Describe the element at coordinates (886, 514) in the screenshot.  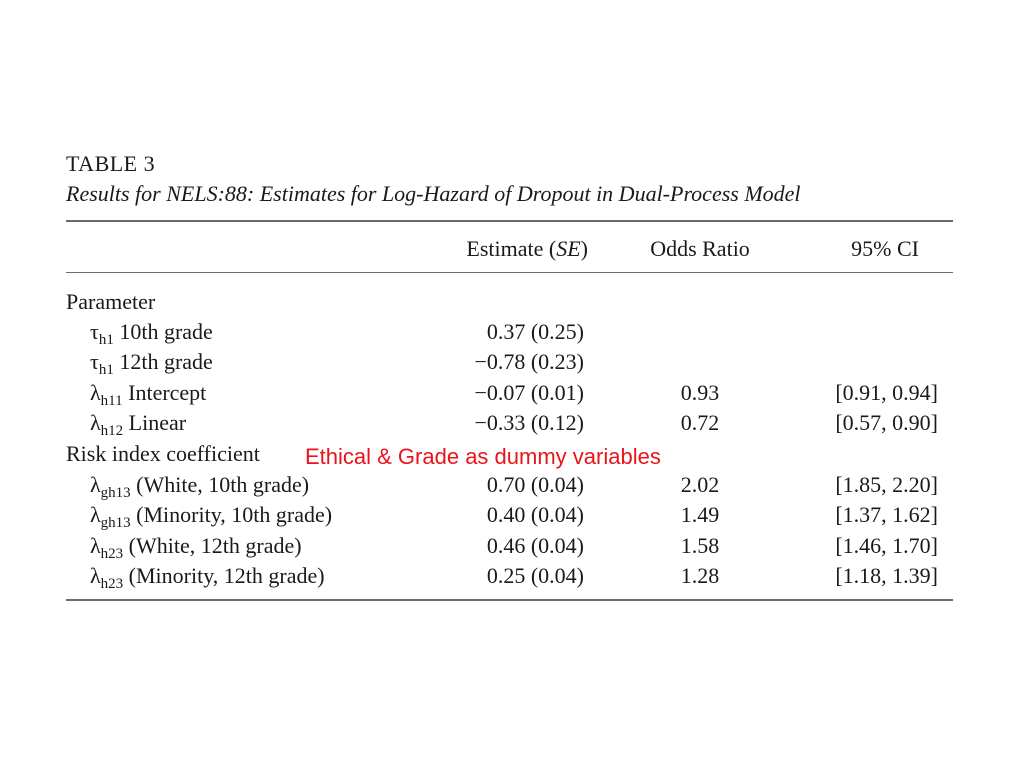
I see `row-ci: [1.37, 1.62]` at that location.